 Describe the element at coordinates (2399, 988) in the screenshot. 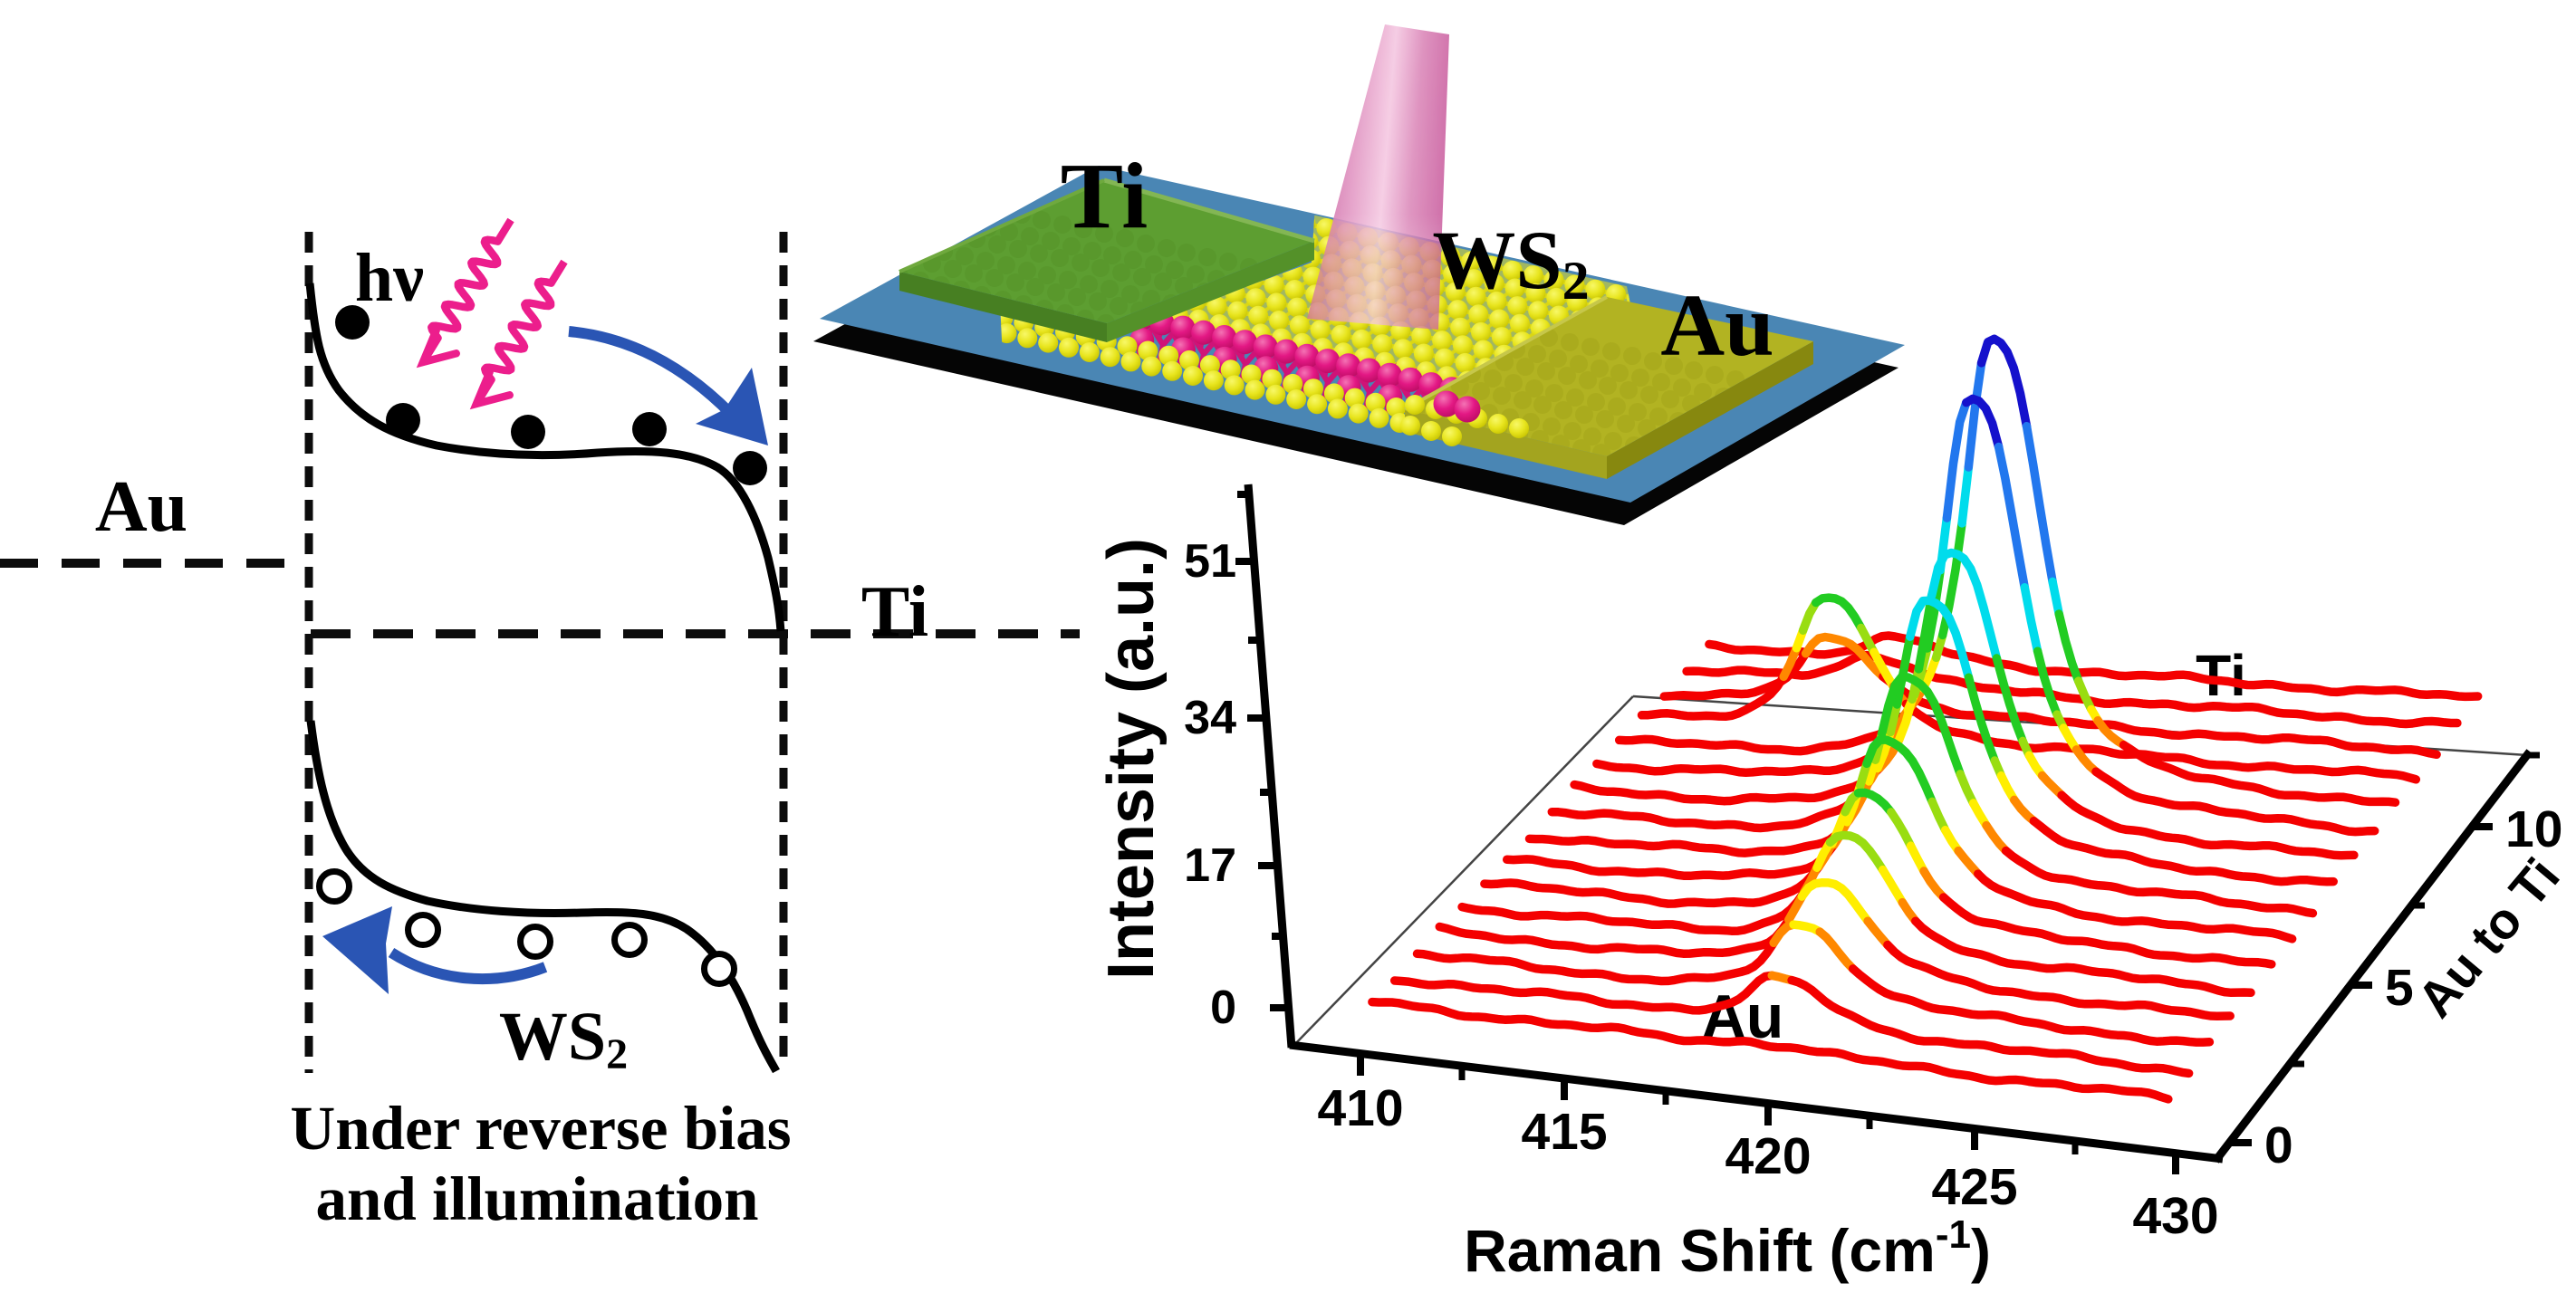

I see `svg-text: 5` at that location.